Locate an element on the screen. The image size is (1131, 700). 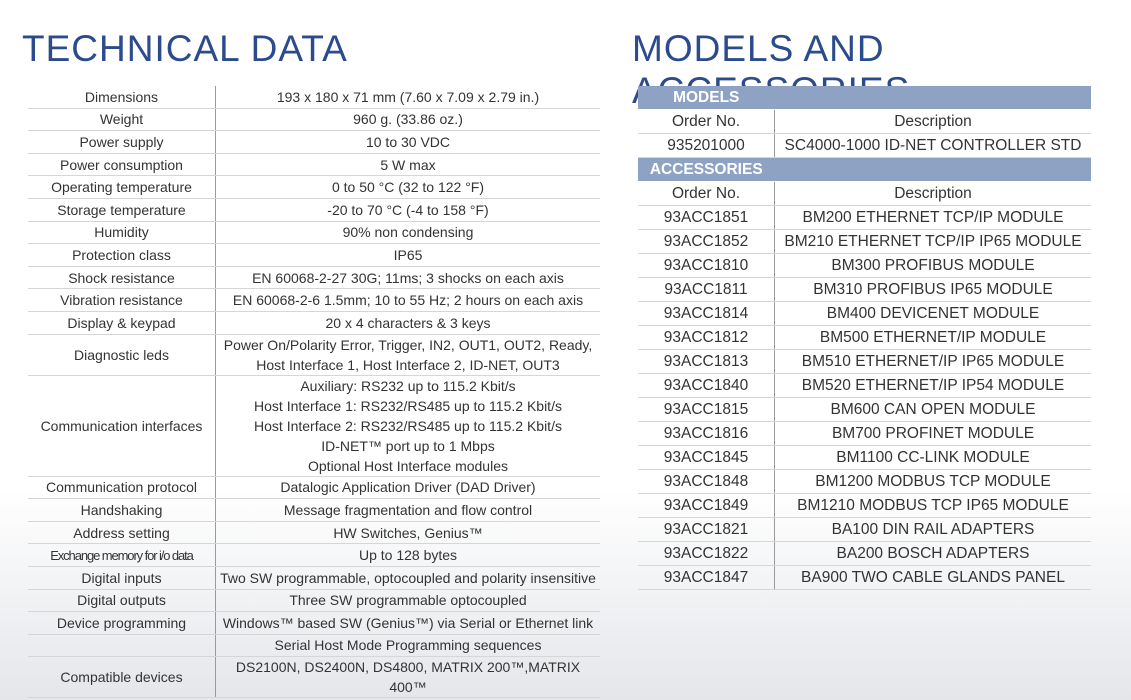
model-row: 93ACC1840 BM520 ETHERNET/IP IP54 MODULE is located at coordinates (864, 385).